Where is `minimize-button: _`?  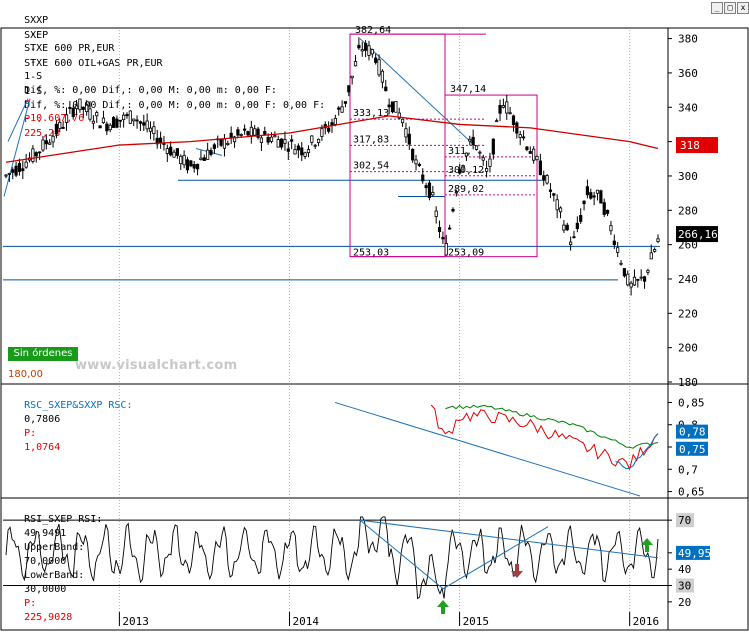 minimize-button: _ is located at coordinates (717, 8).